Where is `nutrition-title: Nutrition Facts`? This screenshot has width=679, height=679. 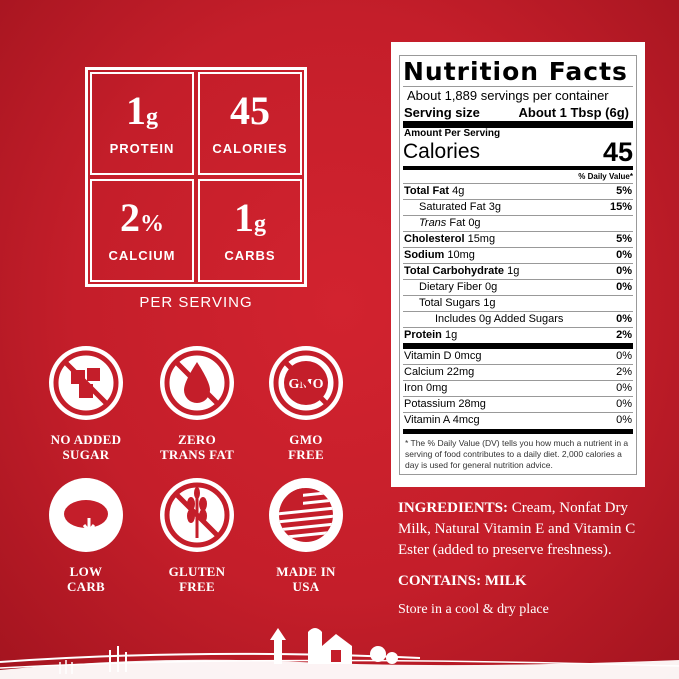 nutrition-title: Nutrition Facts is located at coordinates (515, 71).